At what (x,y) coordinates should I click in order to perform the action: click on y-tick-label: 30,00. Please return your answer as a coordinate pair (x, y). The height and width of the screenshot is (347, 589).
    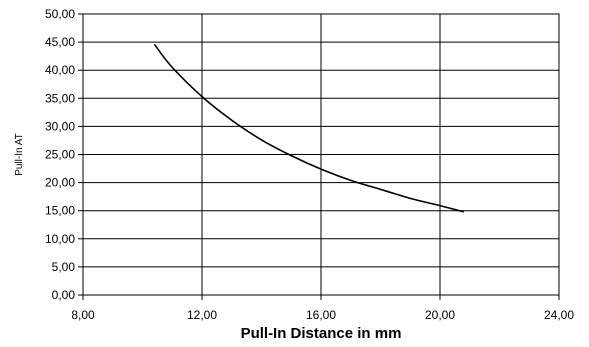
    Looking at the image, I should click on (60, 126).